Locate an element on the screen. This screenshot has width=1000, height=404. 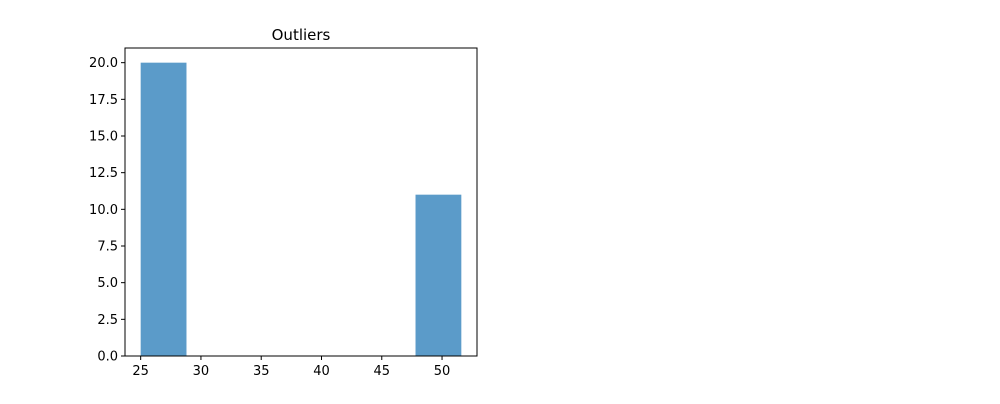
x-tick-label-2: 35 is located at coordinates (261, 371).